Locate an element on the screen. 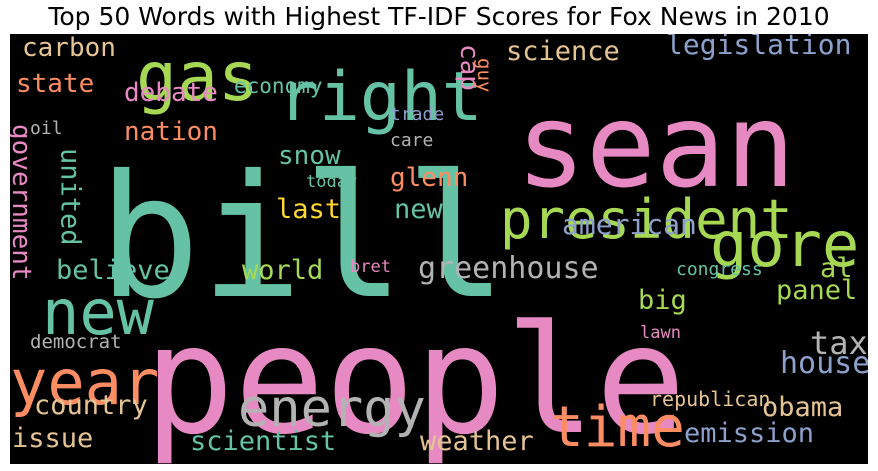 The width and height of the screenshot is (878, 471). word-house: house is located at coordinates (824, 363).